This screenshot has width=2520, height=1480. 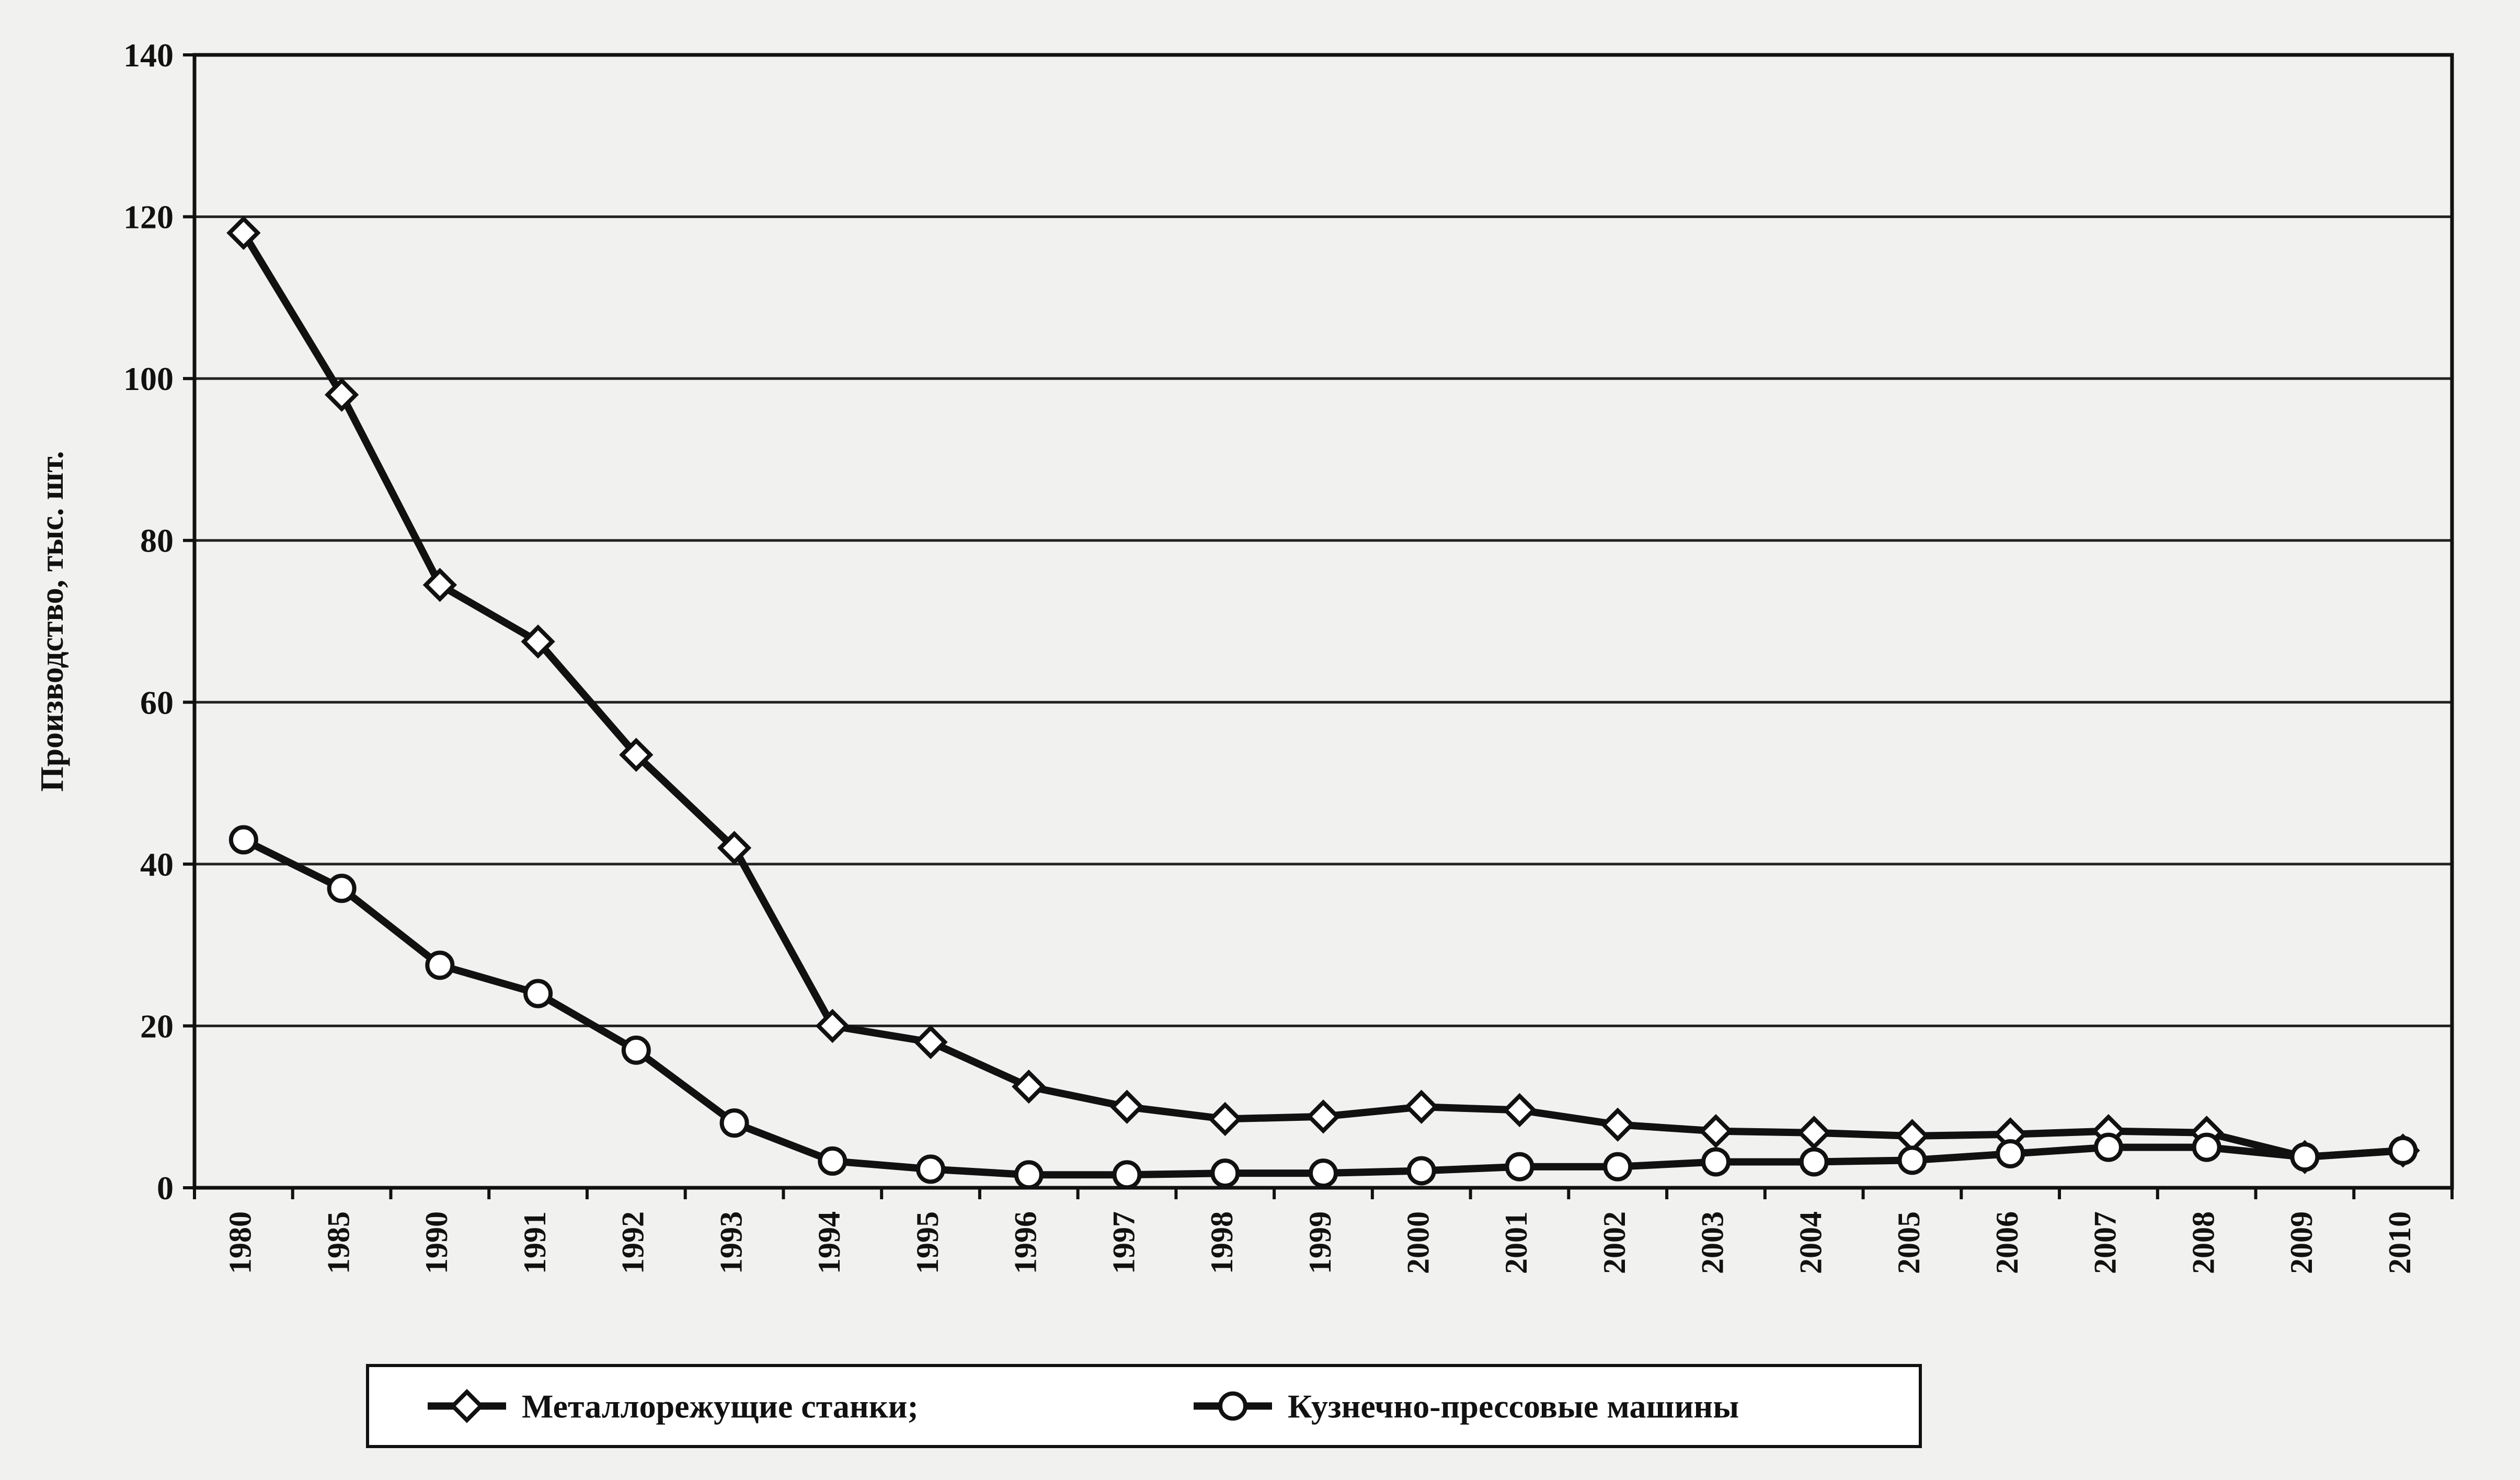 What do you see at coordinates (240, 1243) in the screenshot?
I see `x-tick-label: 1980` at bounding box center [240, 1243].